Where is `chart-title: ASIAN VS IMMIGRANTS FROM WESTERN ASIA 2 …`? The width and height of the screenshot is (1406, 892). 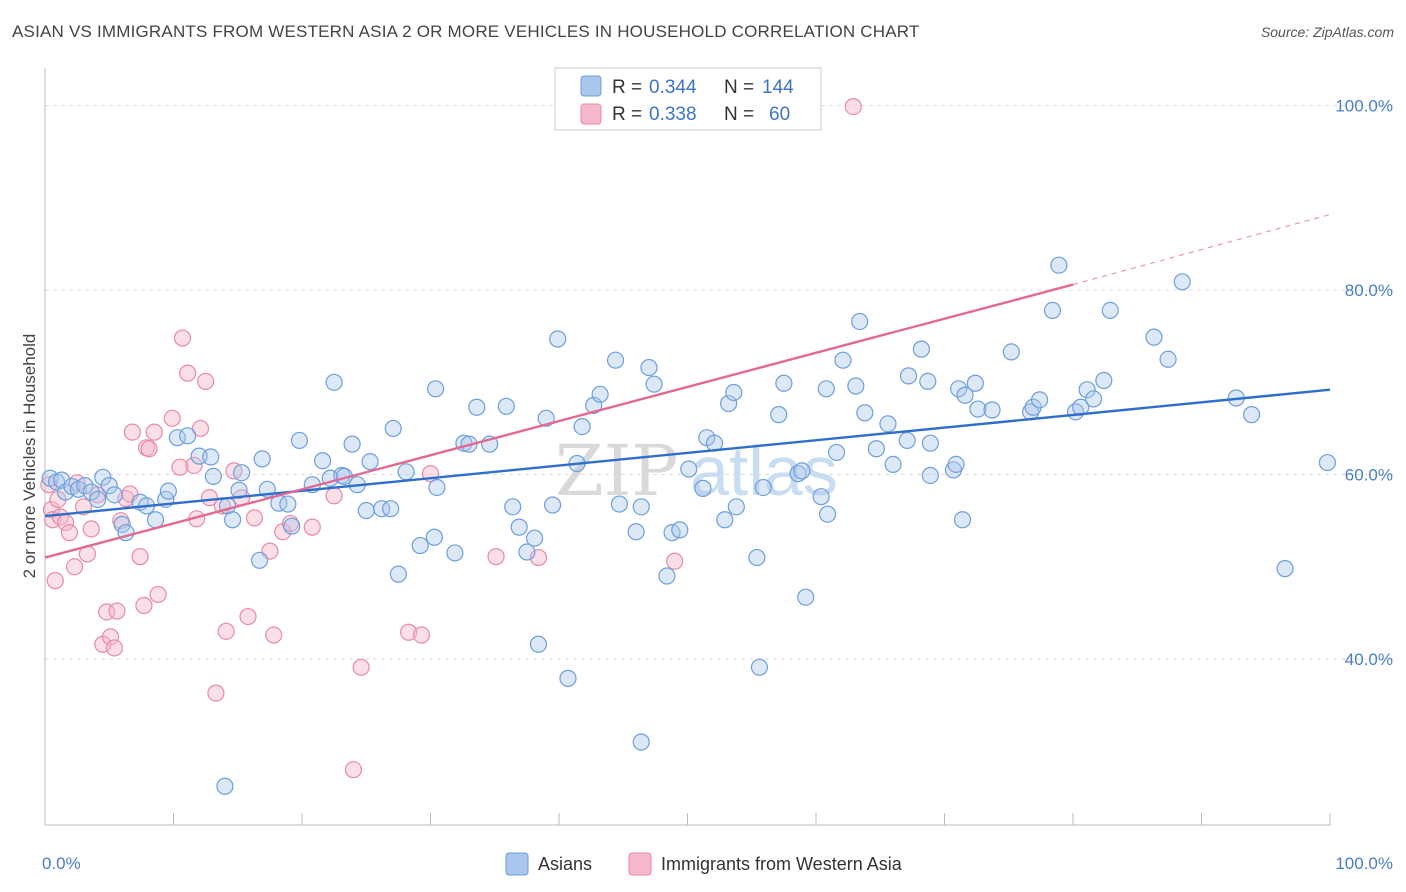 chart-title: ASIAN VS IMMIGRANTS FROM WESTERN ASIA 2 … is located at coordinates (466, 31).